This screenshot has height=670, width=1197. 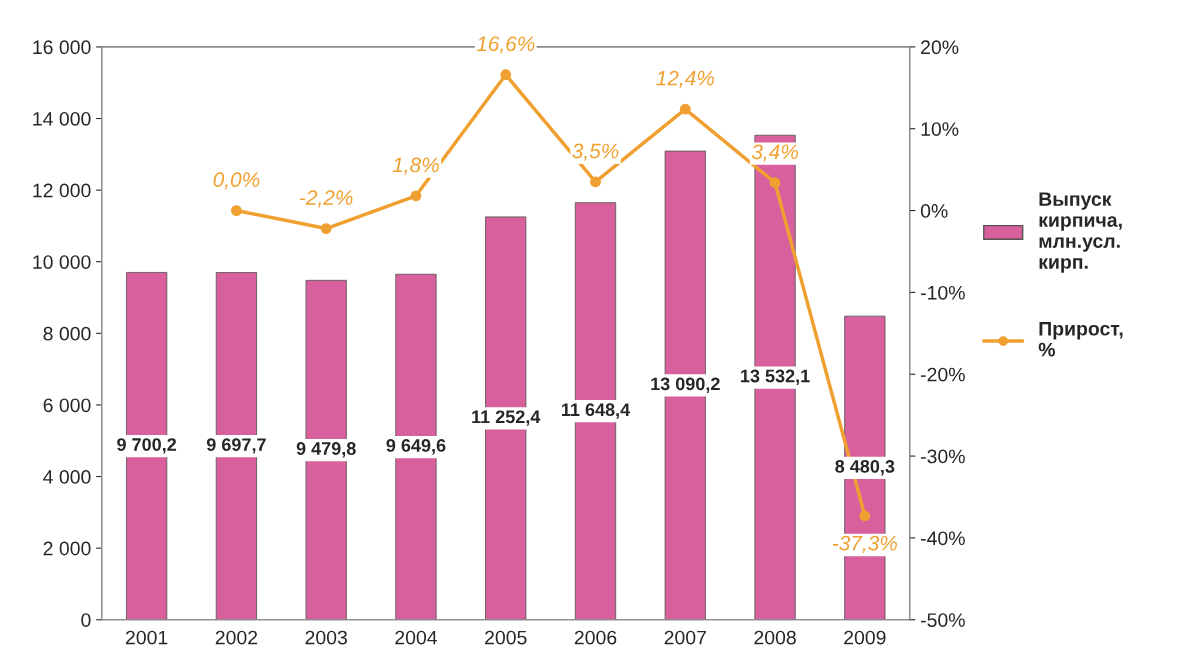 What do you see at coordinates (67, 548) in the screenshot?
I see `y-tick-label: 2 000` at bounding box center [67, 548].